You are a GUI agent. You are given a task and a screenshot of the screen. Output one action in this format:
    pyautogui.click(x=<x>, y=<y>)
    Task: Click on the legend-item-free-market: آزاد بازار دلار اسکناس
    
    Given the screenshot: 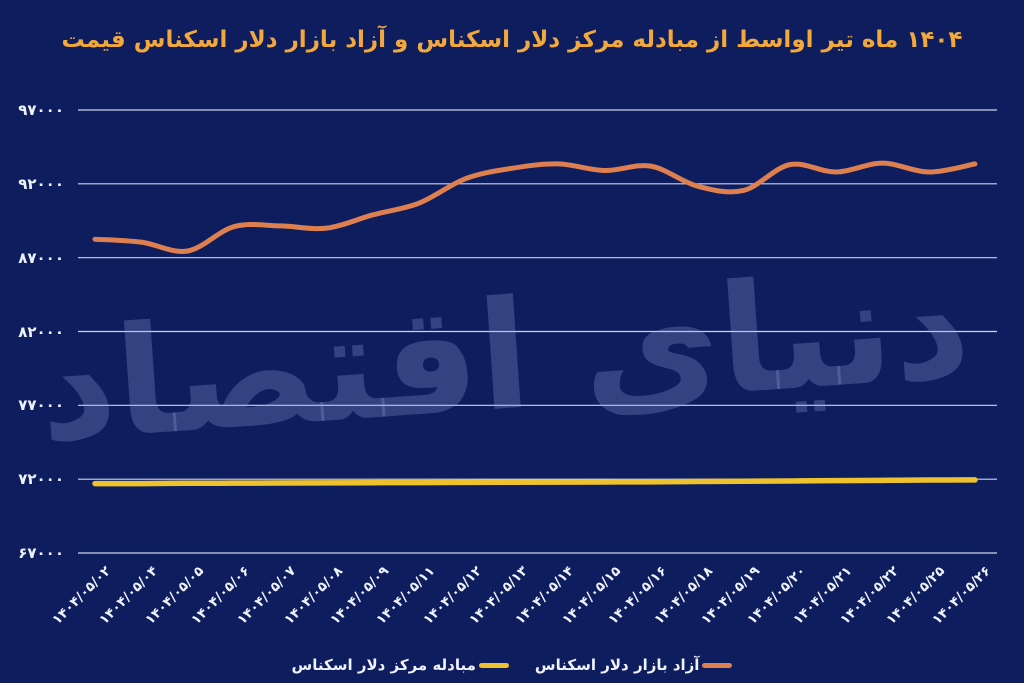 What is the action you would take?
    pyautogui.click(x=634, y=665)
    